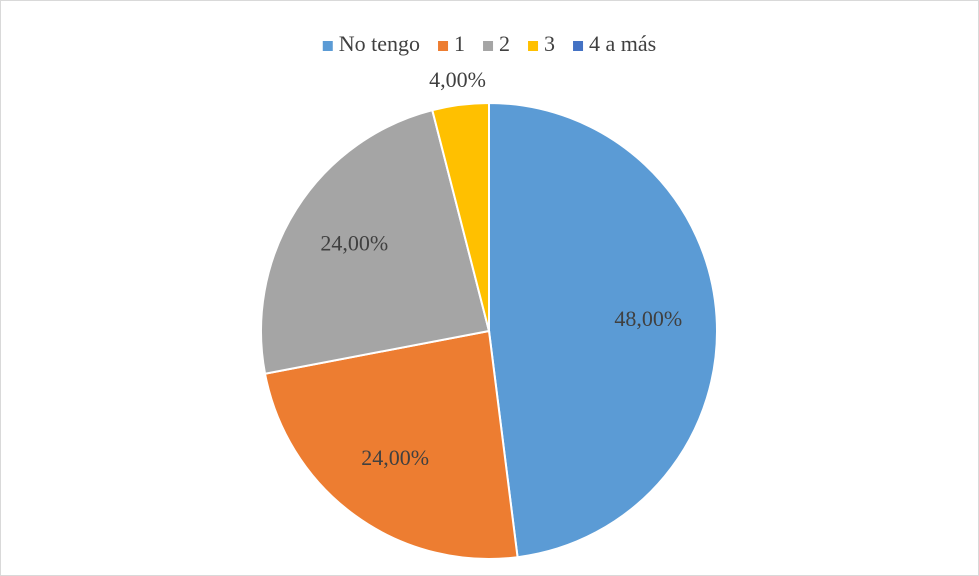  Describe the element at coordinates (379, 43) in the screenshot. I see `legend-label: No tengo` at that location.